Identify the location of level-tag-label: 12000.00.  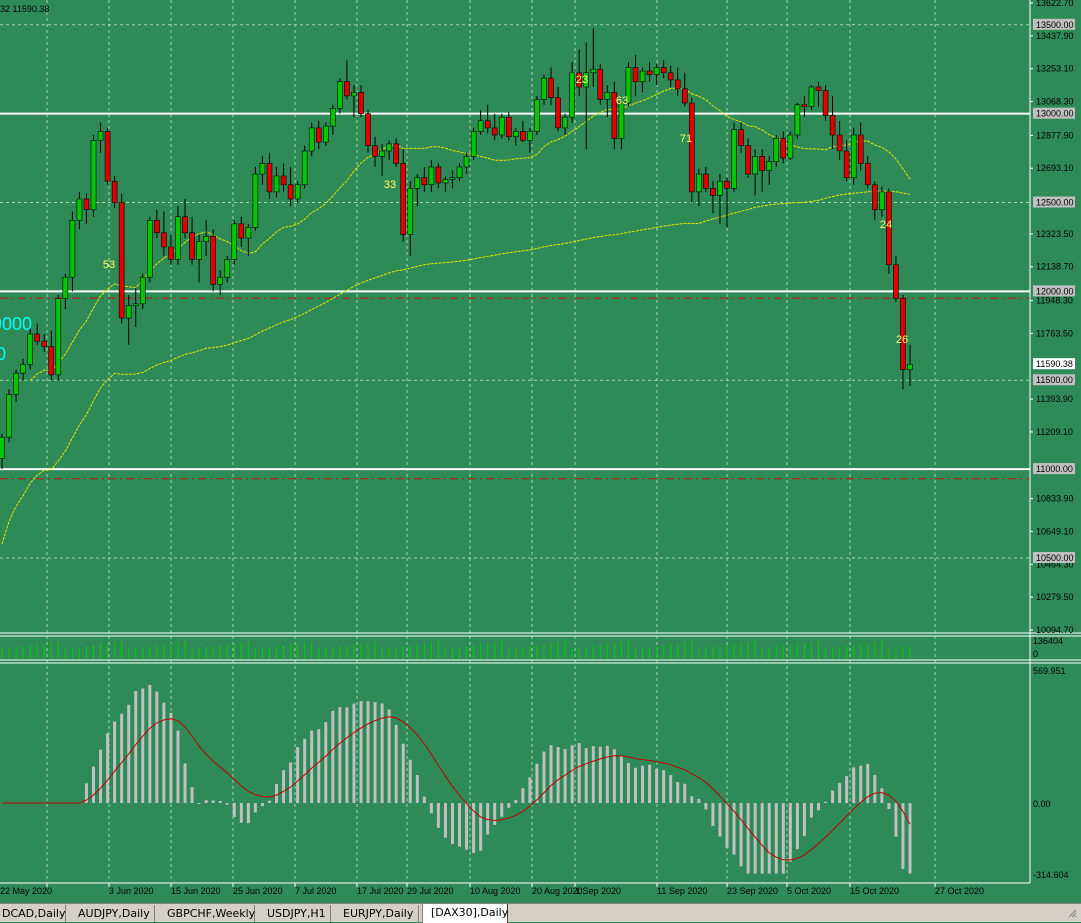
(1055, 291).